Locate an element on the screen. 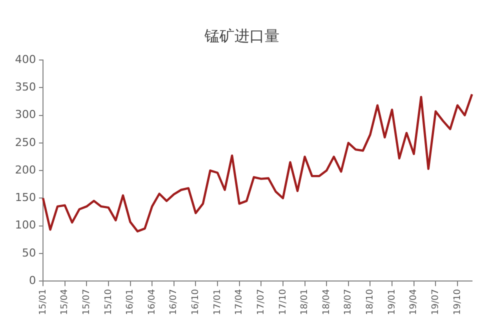  x-tick-label: 15/10 is located at coordinates (109, 301).